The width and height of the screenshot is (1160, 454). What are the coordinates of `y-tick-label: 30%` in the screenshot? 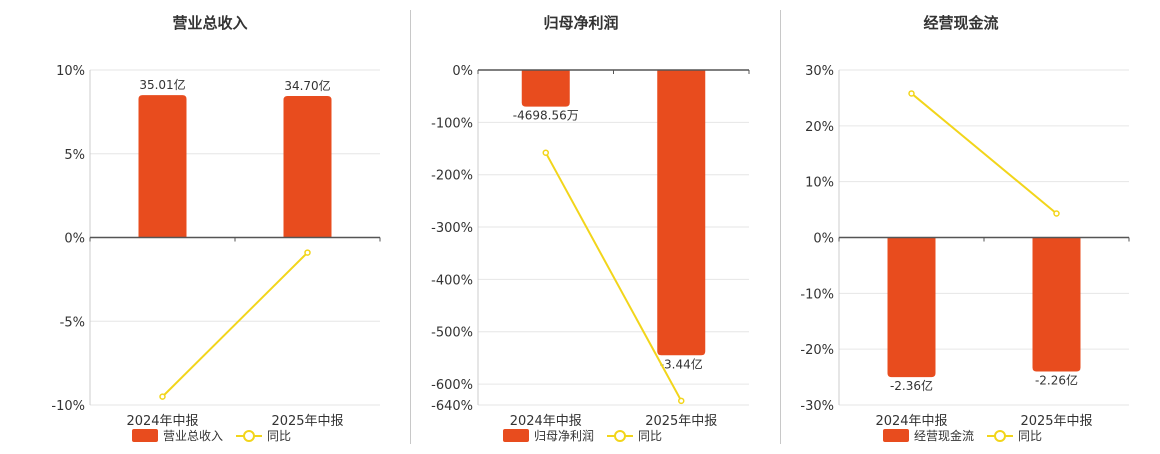 It's located at (819, 71).